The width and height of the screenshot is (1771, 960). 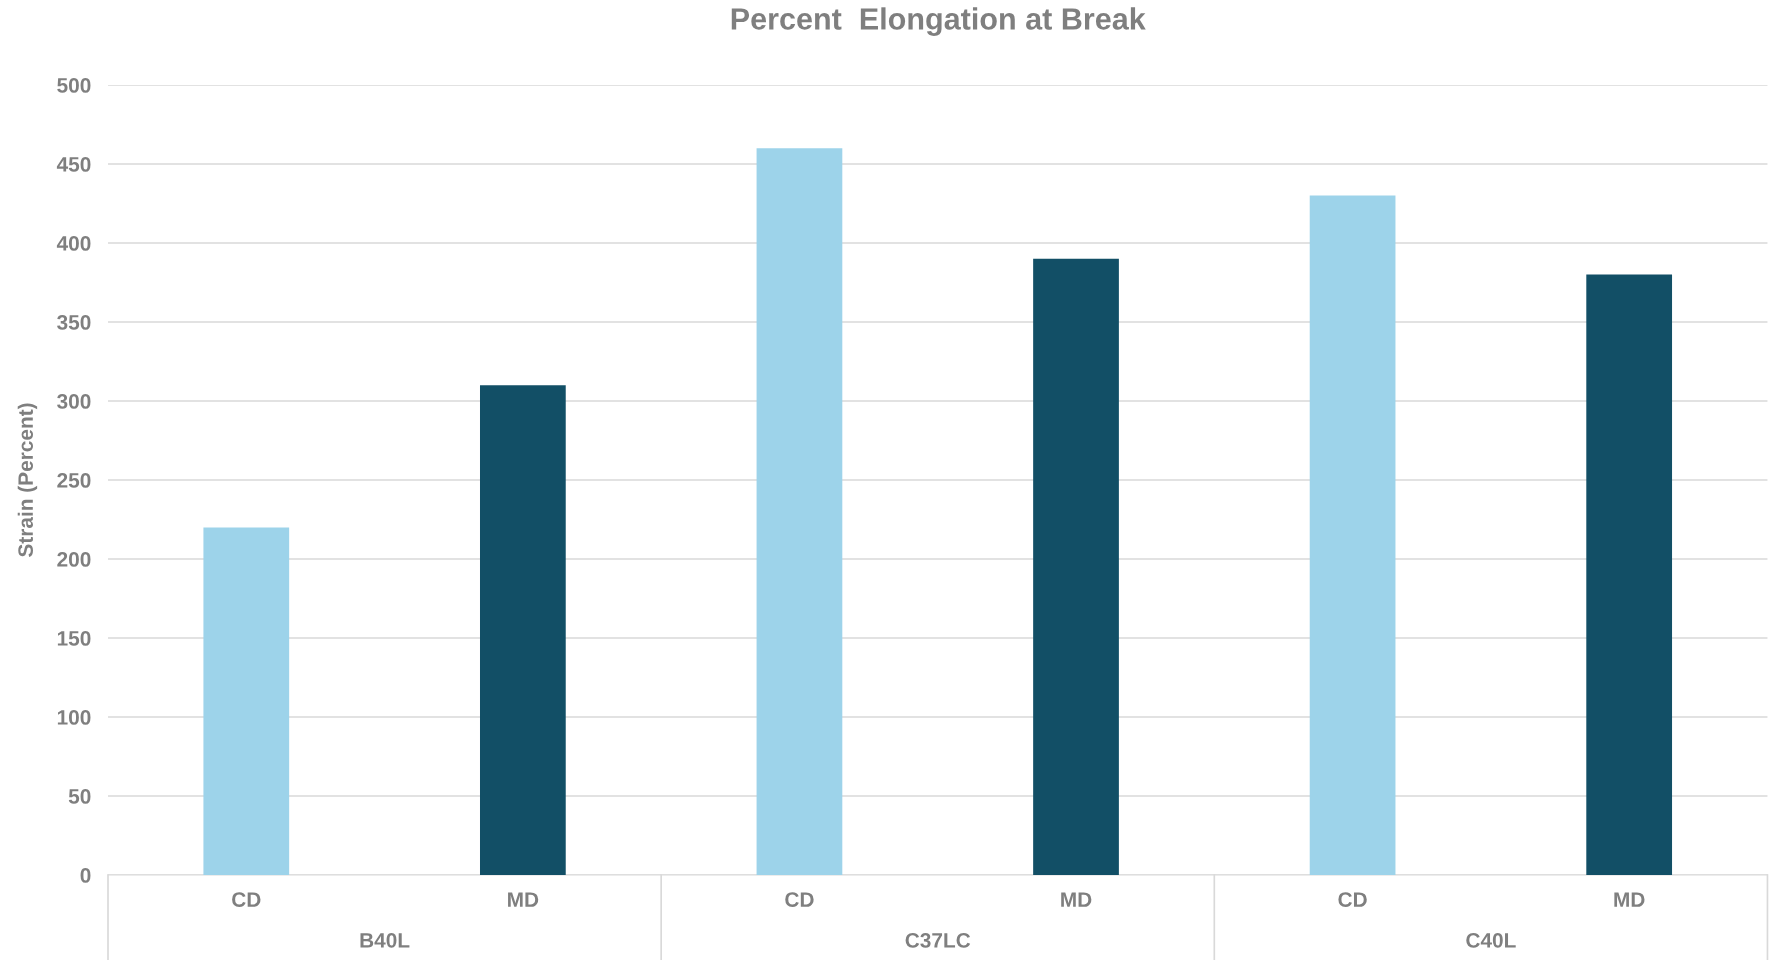 I want to click on chart-title: Percent Elongation at Break, so click(x=938, y=21).